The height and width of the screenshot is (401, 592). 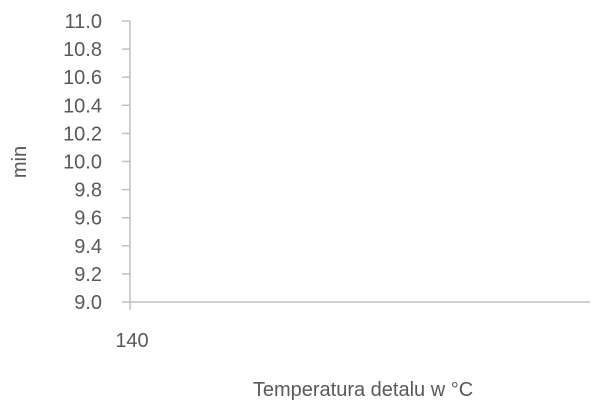 What do you see at coordinates (82, 134) in the screenshot?
I see `y-tick-label: 10.2` at bounding box center [82, 134].